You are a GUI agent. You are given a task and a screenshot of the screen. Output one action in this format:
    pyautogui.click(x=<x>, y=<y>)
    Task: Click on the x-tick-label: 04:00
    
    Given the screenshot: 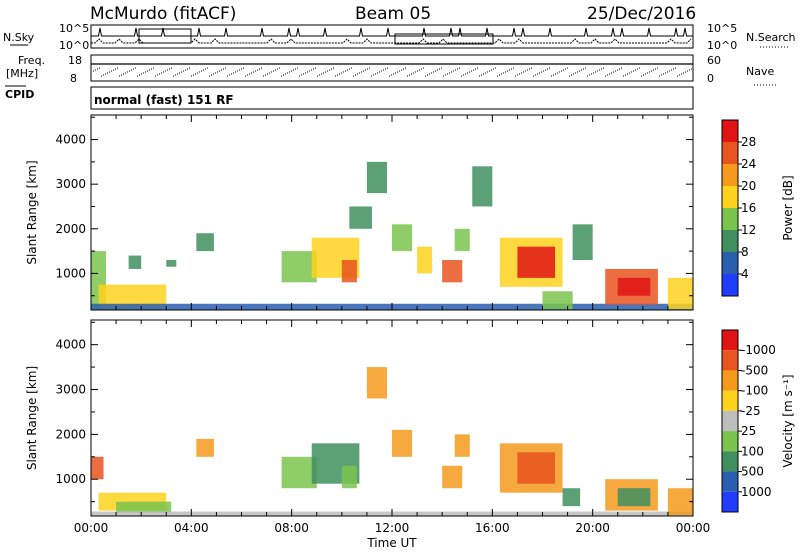 What is the action you would take?
    pyautogui.click(x=191, y=528)
    